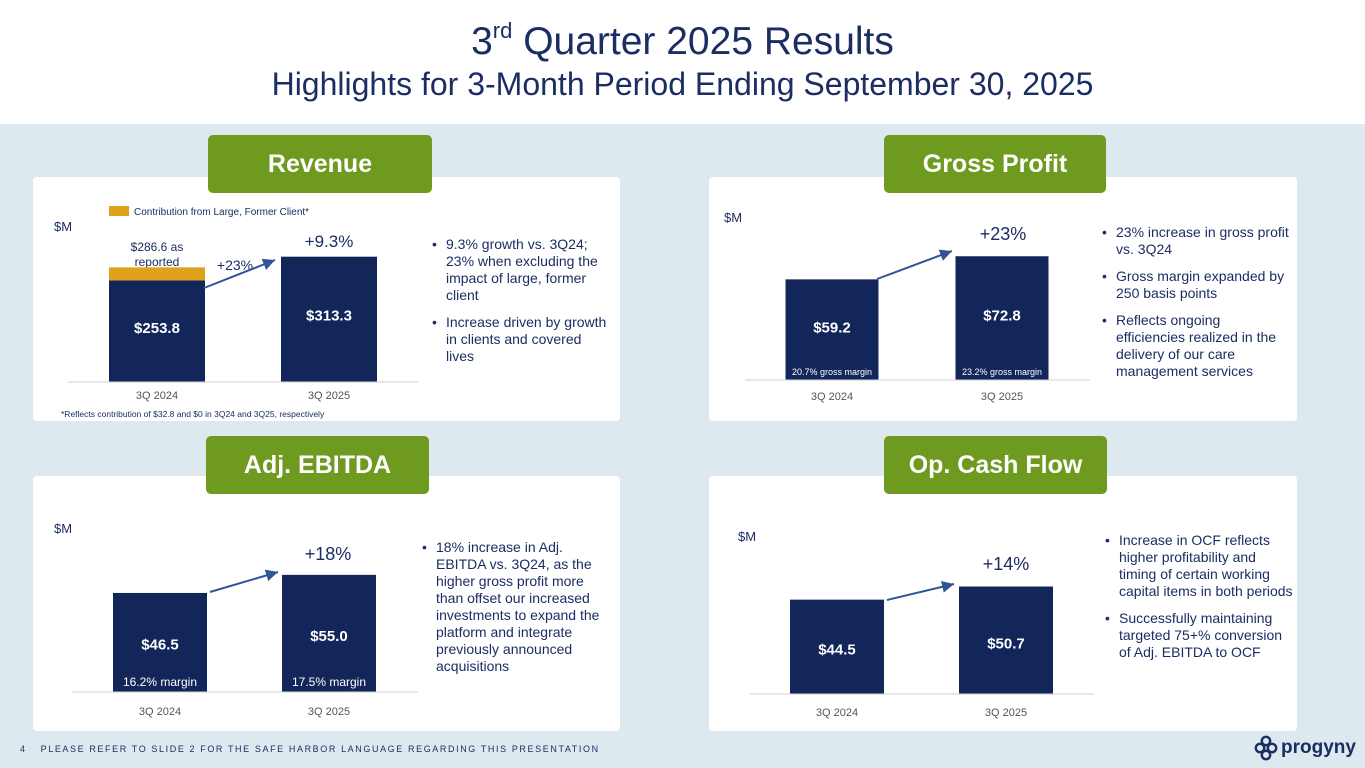 The image size is (1365, 768). What do you see at coordinates (1006, 713) in the screenshot?
I see `op-cash-flow-tick-3q2025: 3Q 2025` at bounding box center [1006, 713].